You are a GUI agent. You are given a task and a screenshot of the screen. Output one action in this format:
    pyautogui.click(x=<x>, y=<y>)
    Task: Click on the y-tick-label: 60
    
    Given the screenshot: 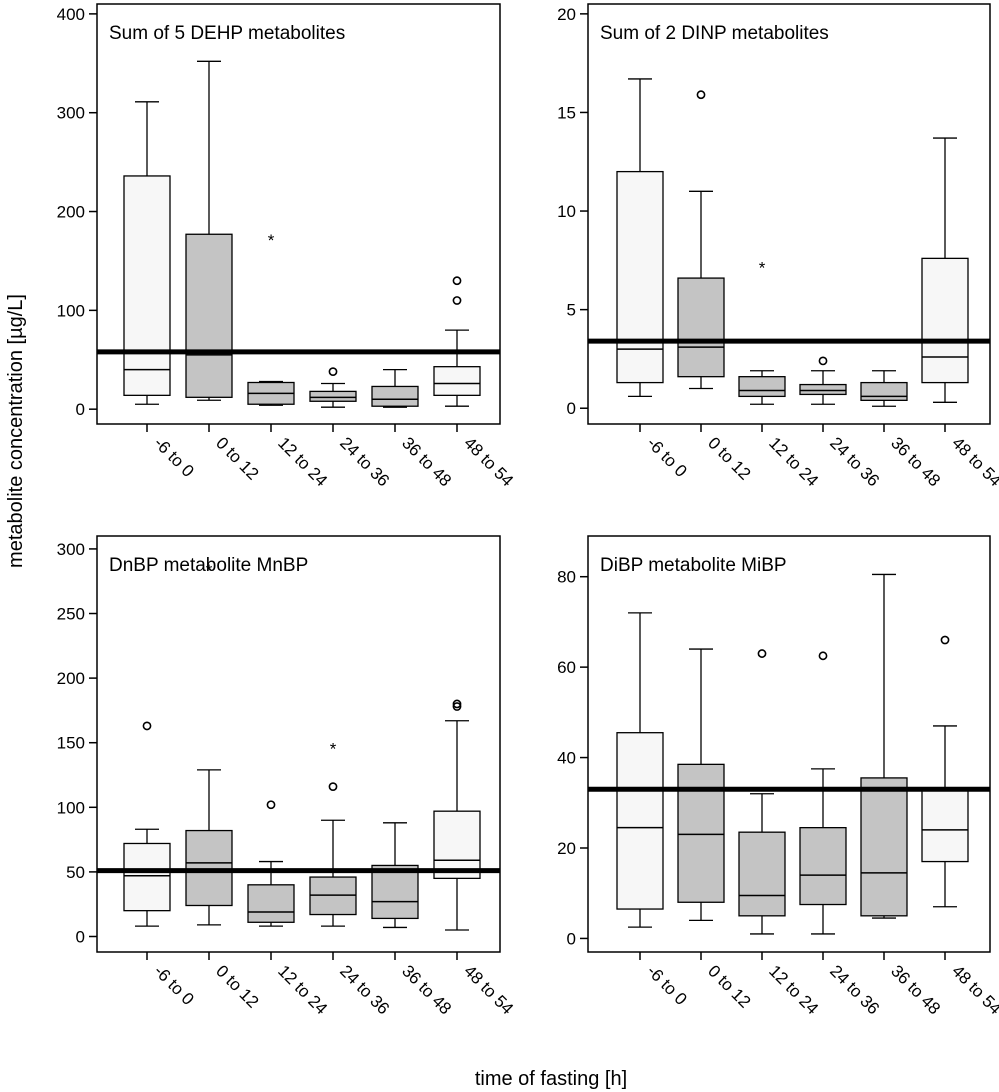 What is the action you would take?
    pyautogui.click(x=566, y=667)
    